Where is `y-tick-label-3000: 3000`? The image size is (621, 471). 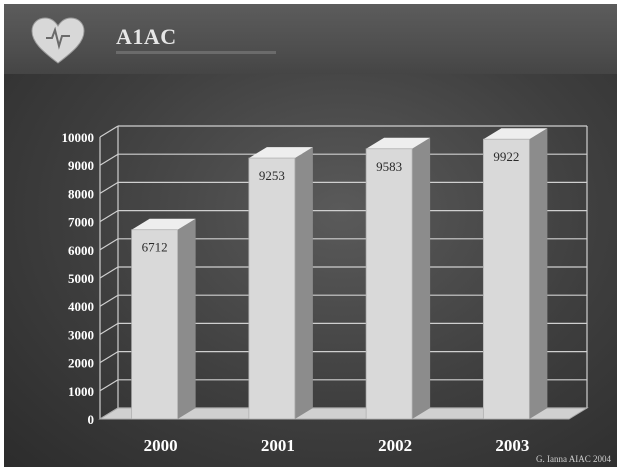
y-tick-label-3000: 3000 is located at coordinates (81, 334).